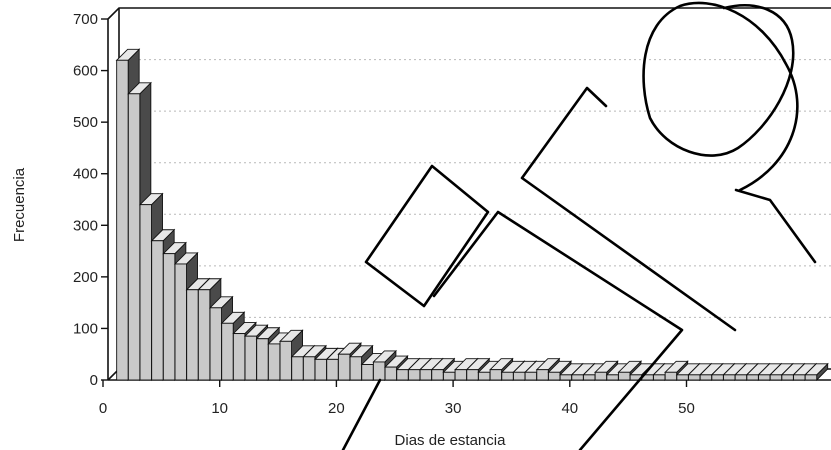 The width and height of the screenshot is (831, 450). Describe the element at coordinates (85, 328) in the screenshot. I see `y-tick-label-100: 100` at that location.